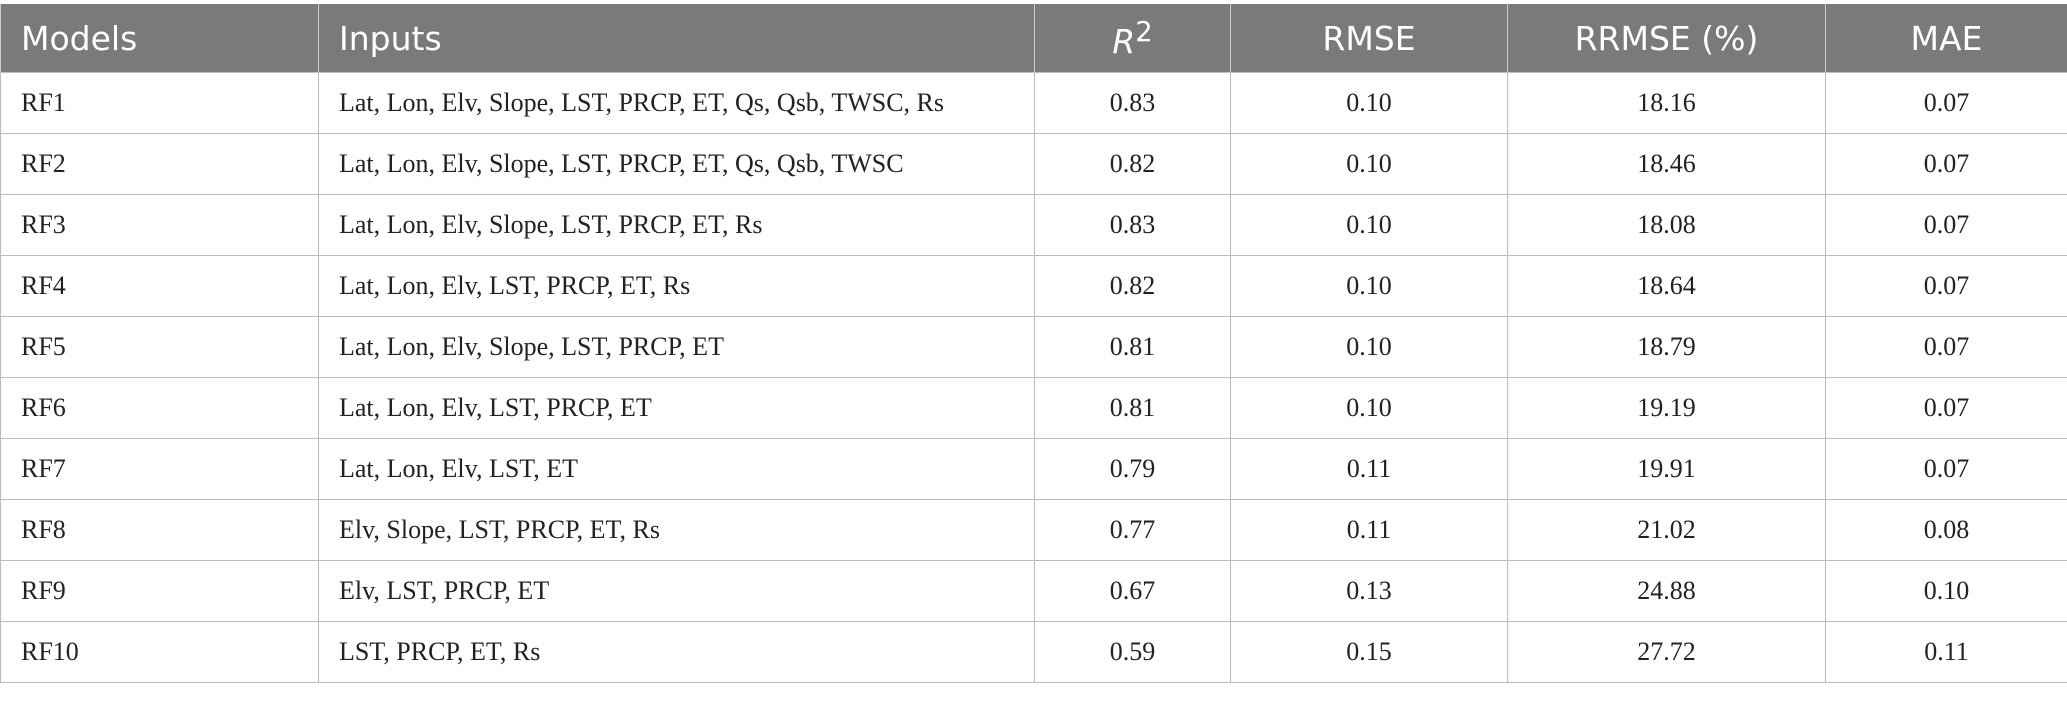 The height and width of the screenshot is (705, 2067). I want to click on table-row: RF10 LST, PRCP, ET, Rs 0.59 0.15 27.72 0.11, so click(1033, 652).